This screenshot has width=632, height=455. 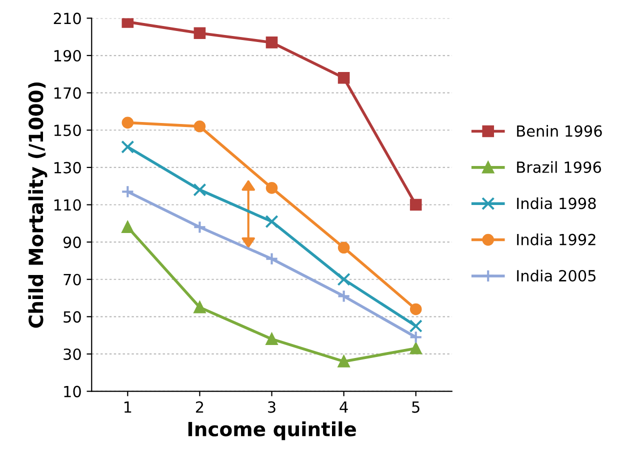 I want to click on x-tick-label: 5, so click(x=416, y=407).